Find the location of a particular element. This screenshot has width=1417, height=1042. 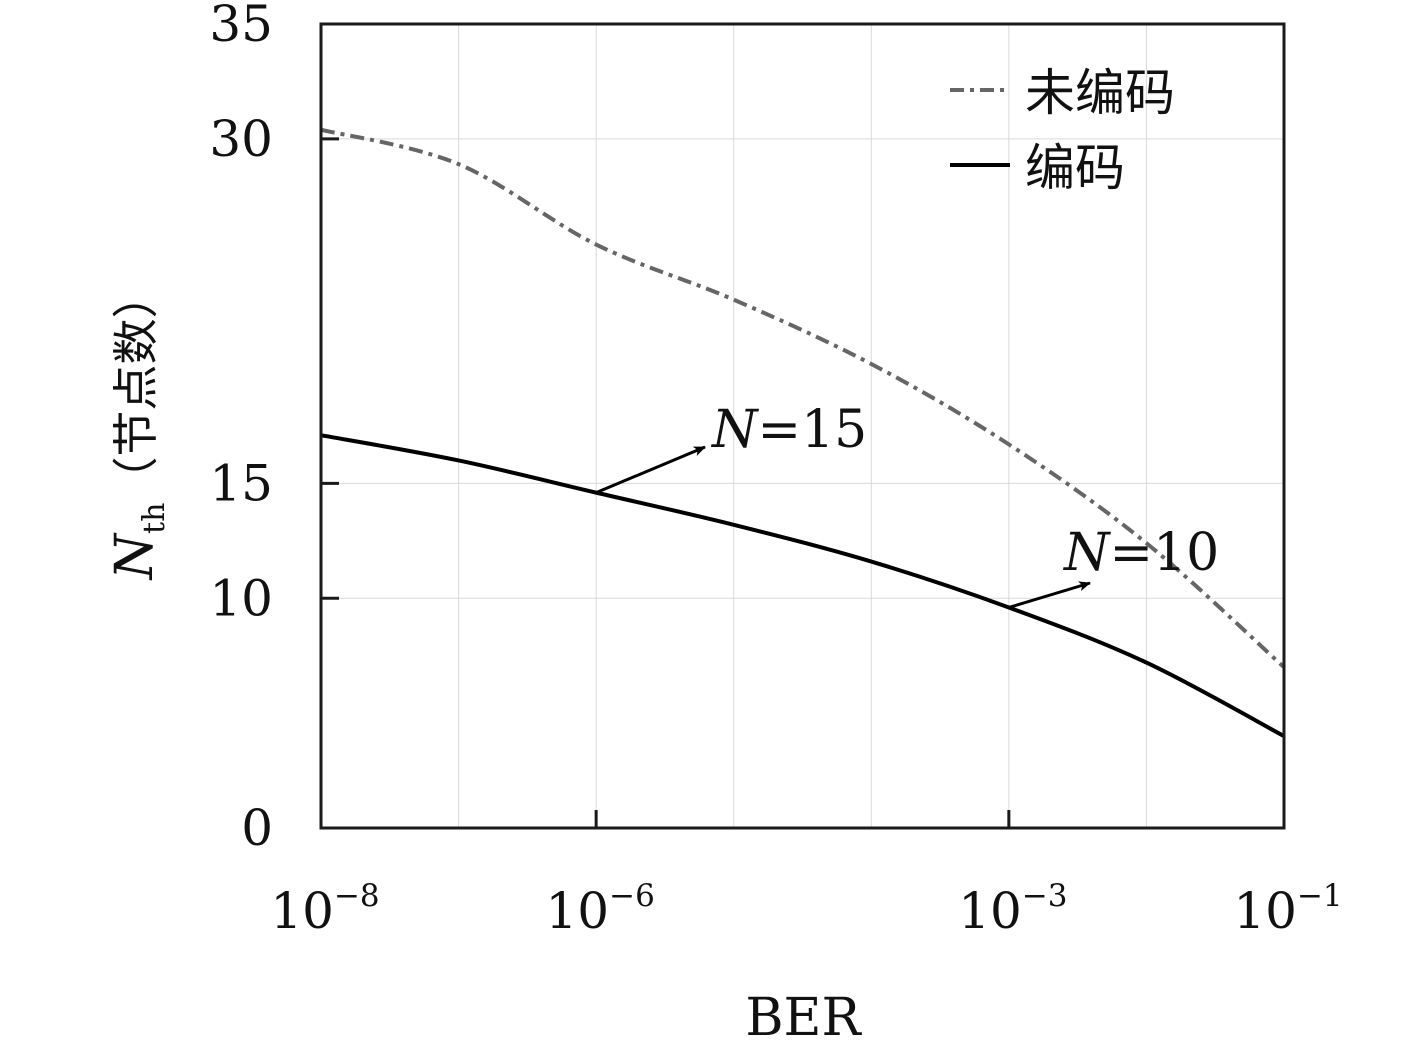

annotations-layer: N=15 N=10 is located at coordinates (907, 504).